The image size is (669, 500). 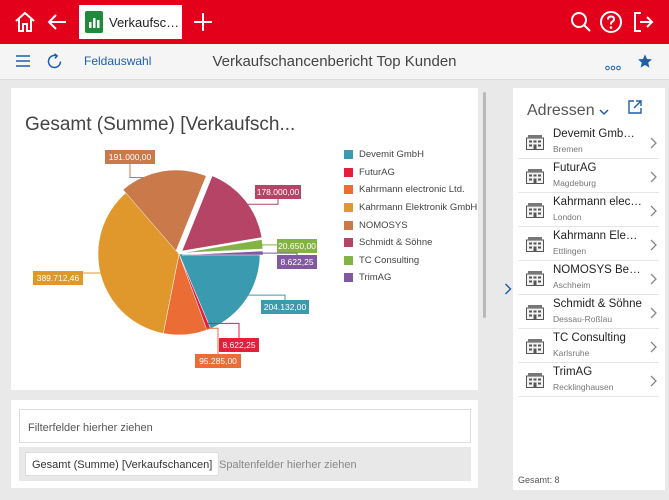 I want to click on field-selection-link: Feldauswahl, so click(x=118, y=61).